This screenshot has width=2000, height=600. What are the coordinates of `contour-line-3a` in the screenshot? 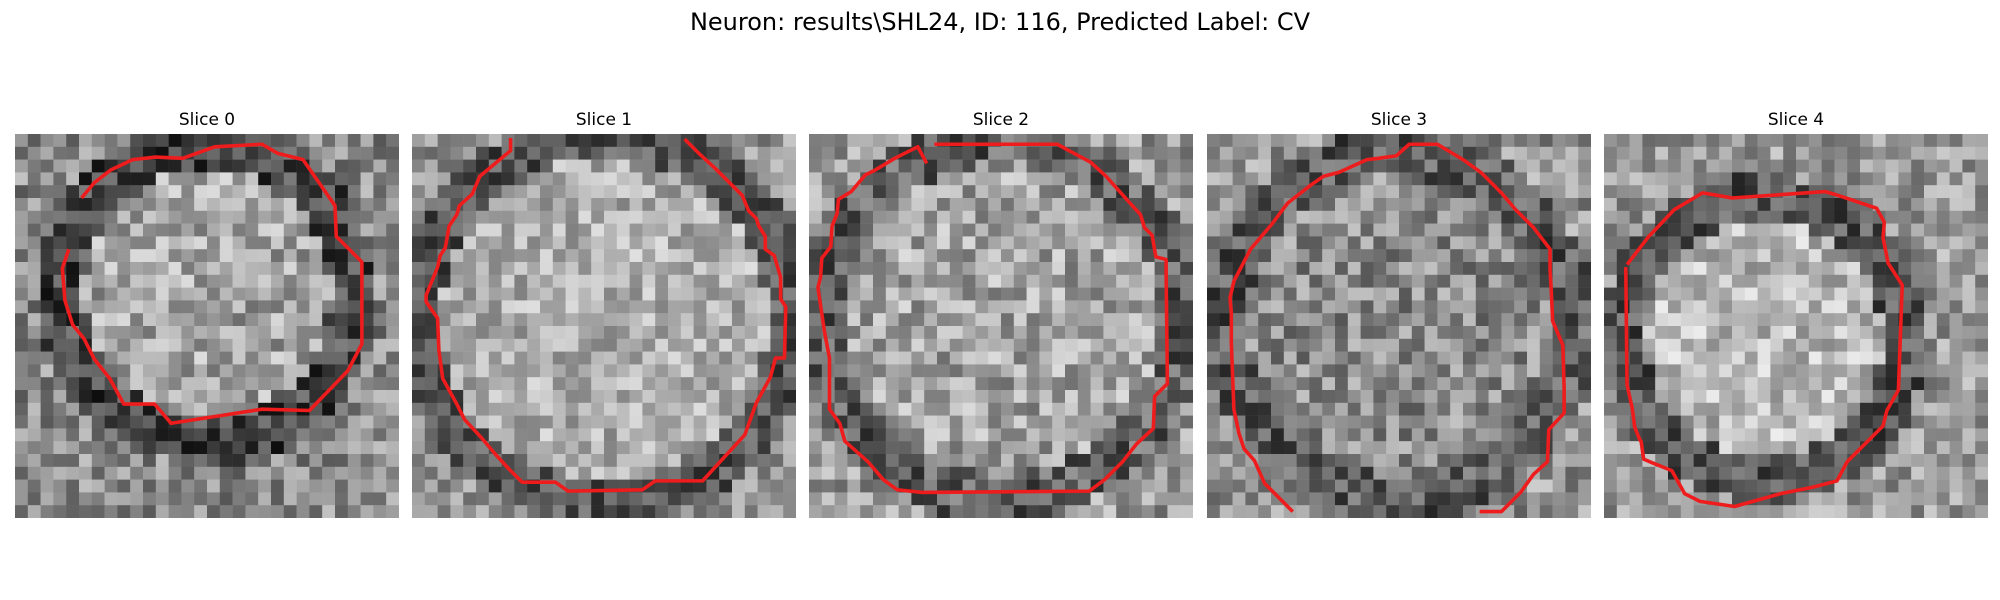 It's located at (1397, 328).